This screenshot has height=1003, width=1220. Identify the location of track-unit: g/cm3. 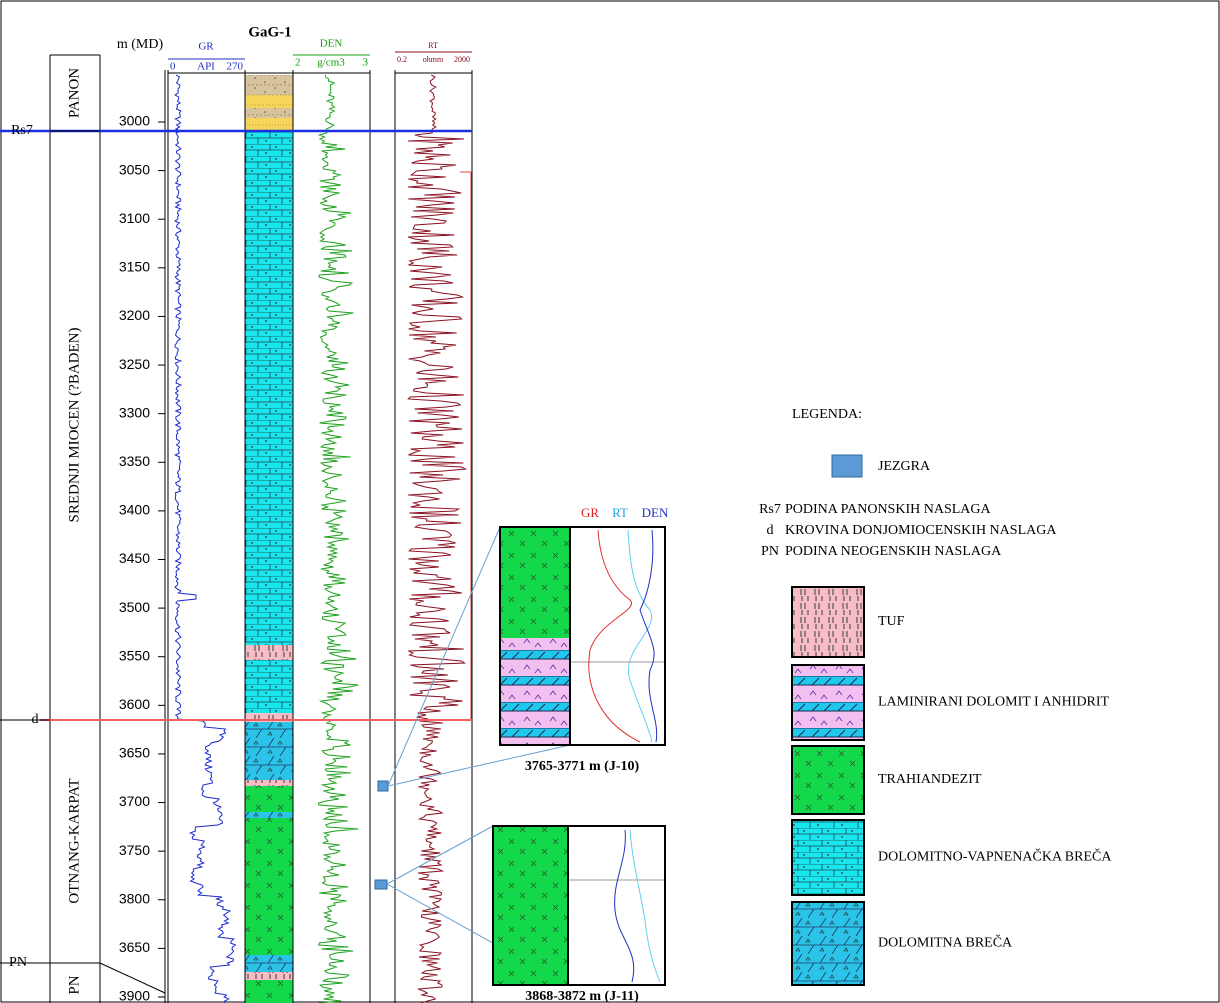
(331, 63).